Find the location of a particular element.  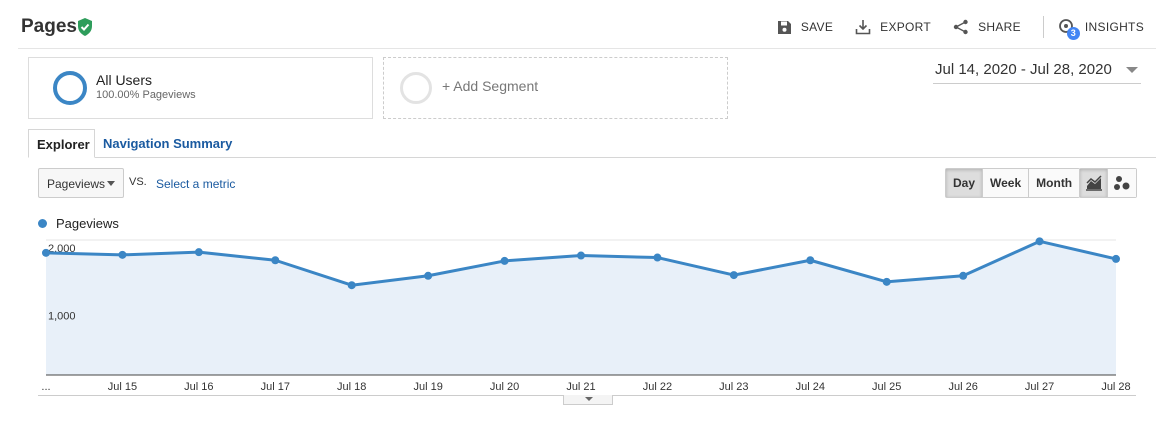

line-chart-view-button is located at coordinates (1094, 183).